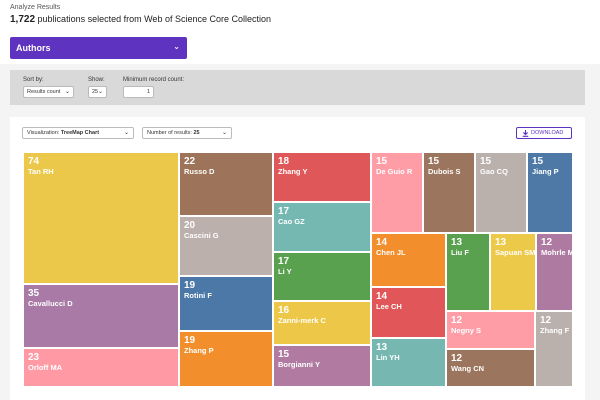  I want to click on treemap-tile: 35 Cavallucci D, so click(101, 316).